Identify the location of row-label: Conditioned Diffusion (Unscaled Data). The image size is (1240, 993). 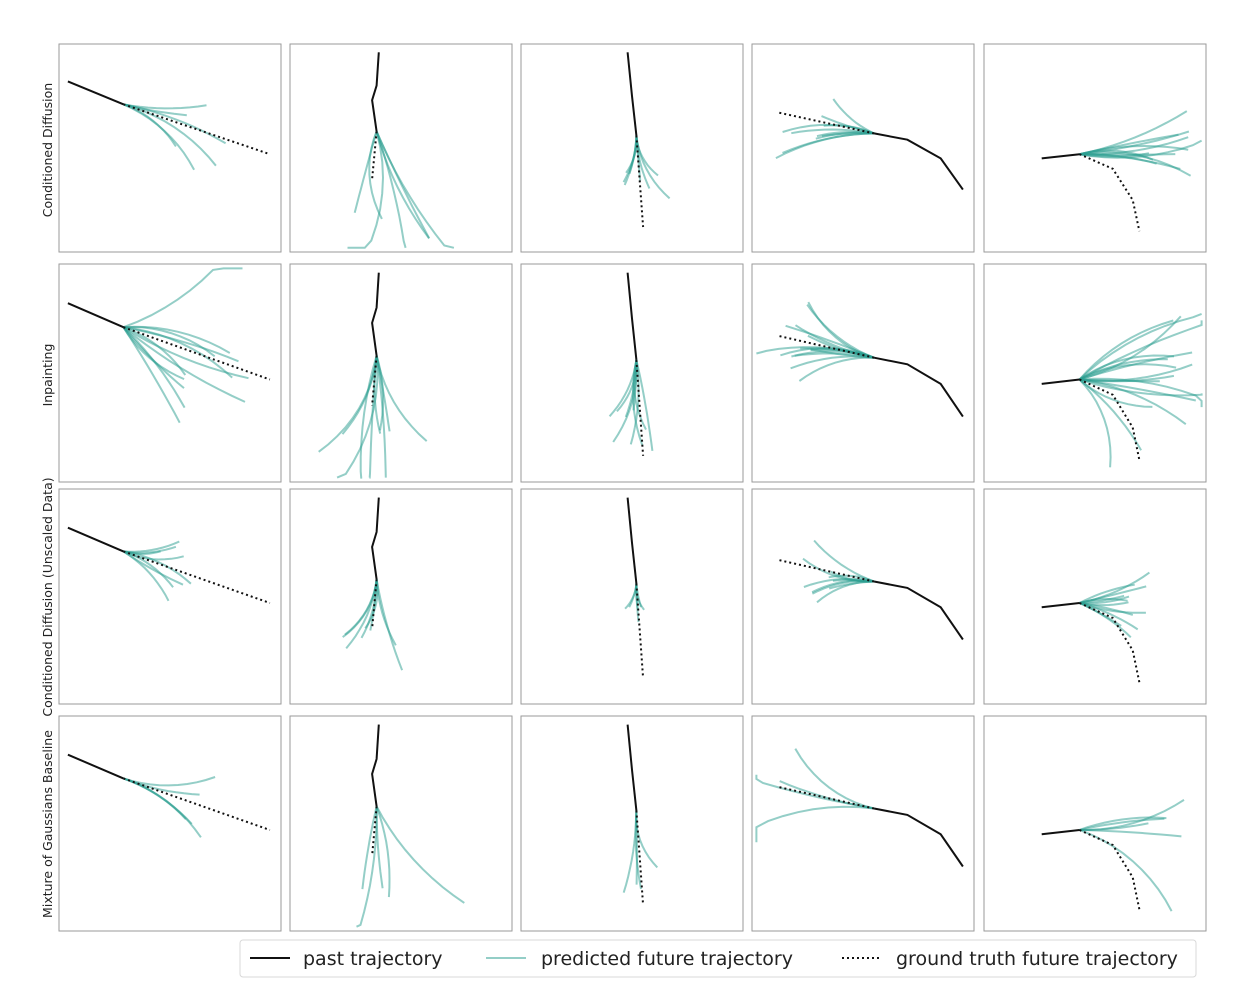
(47, 596).